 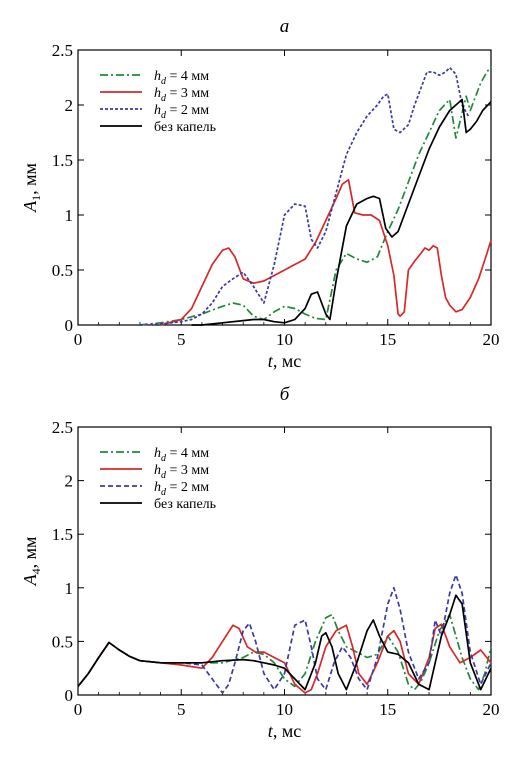 I want to click on panel-label: б, so click(x=285, y=394).